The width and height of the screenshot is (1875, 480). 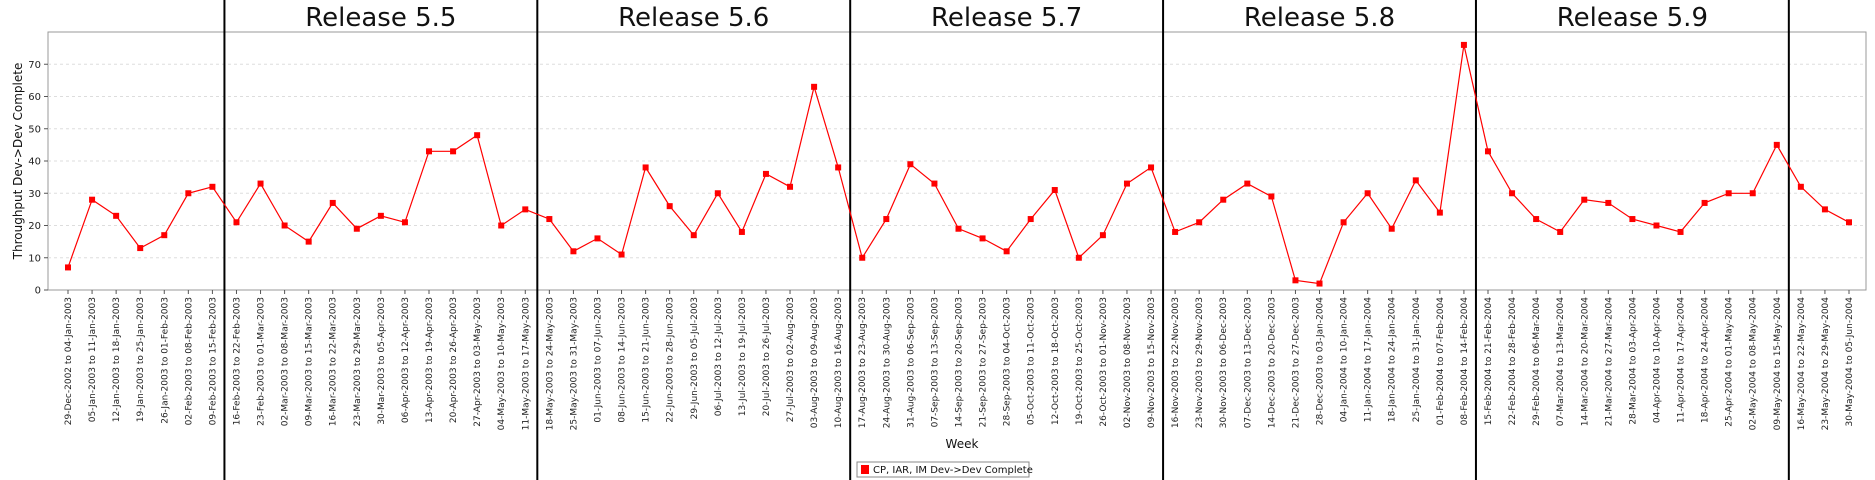 I want to click on x-tick-label: 03-Aug-2003 to 09-Aug-2003, so click(x=815, y=362).